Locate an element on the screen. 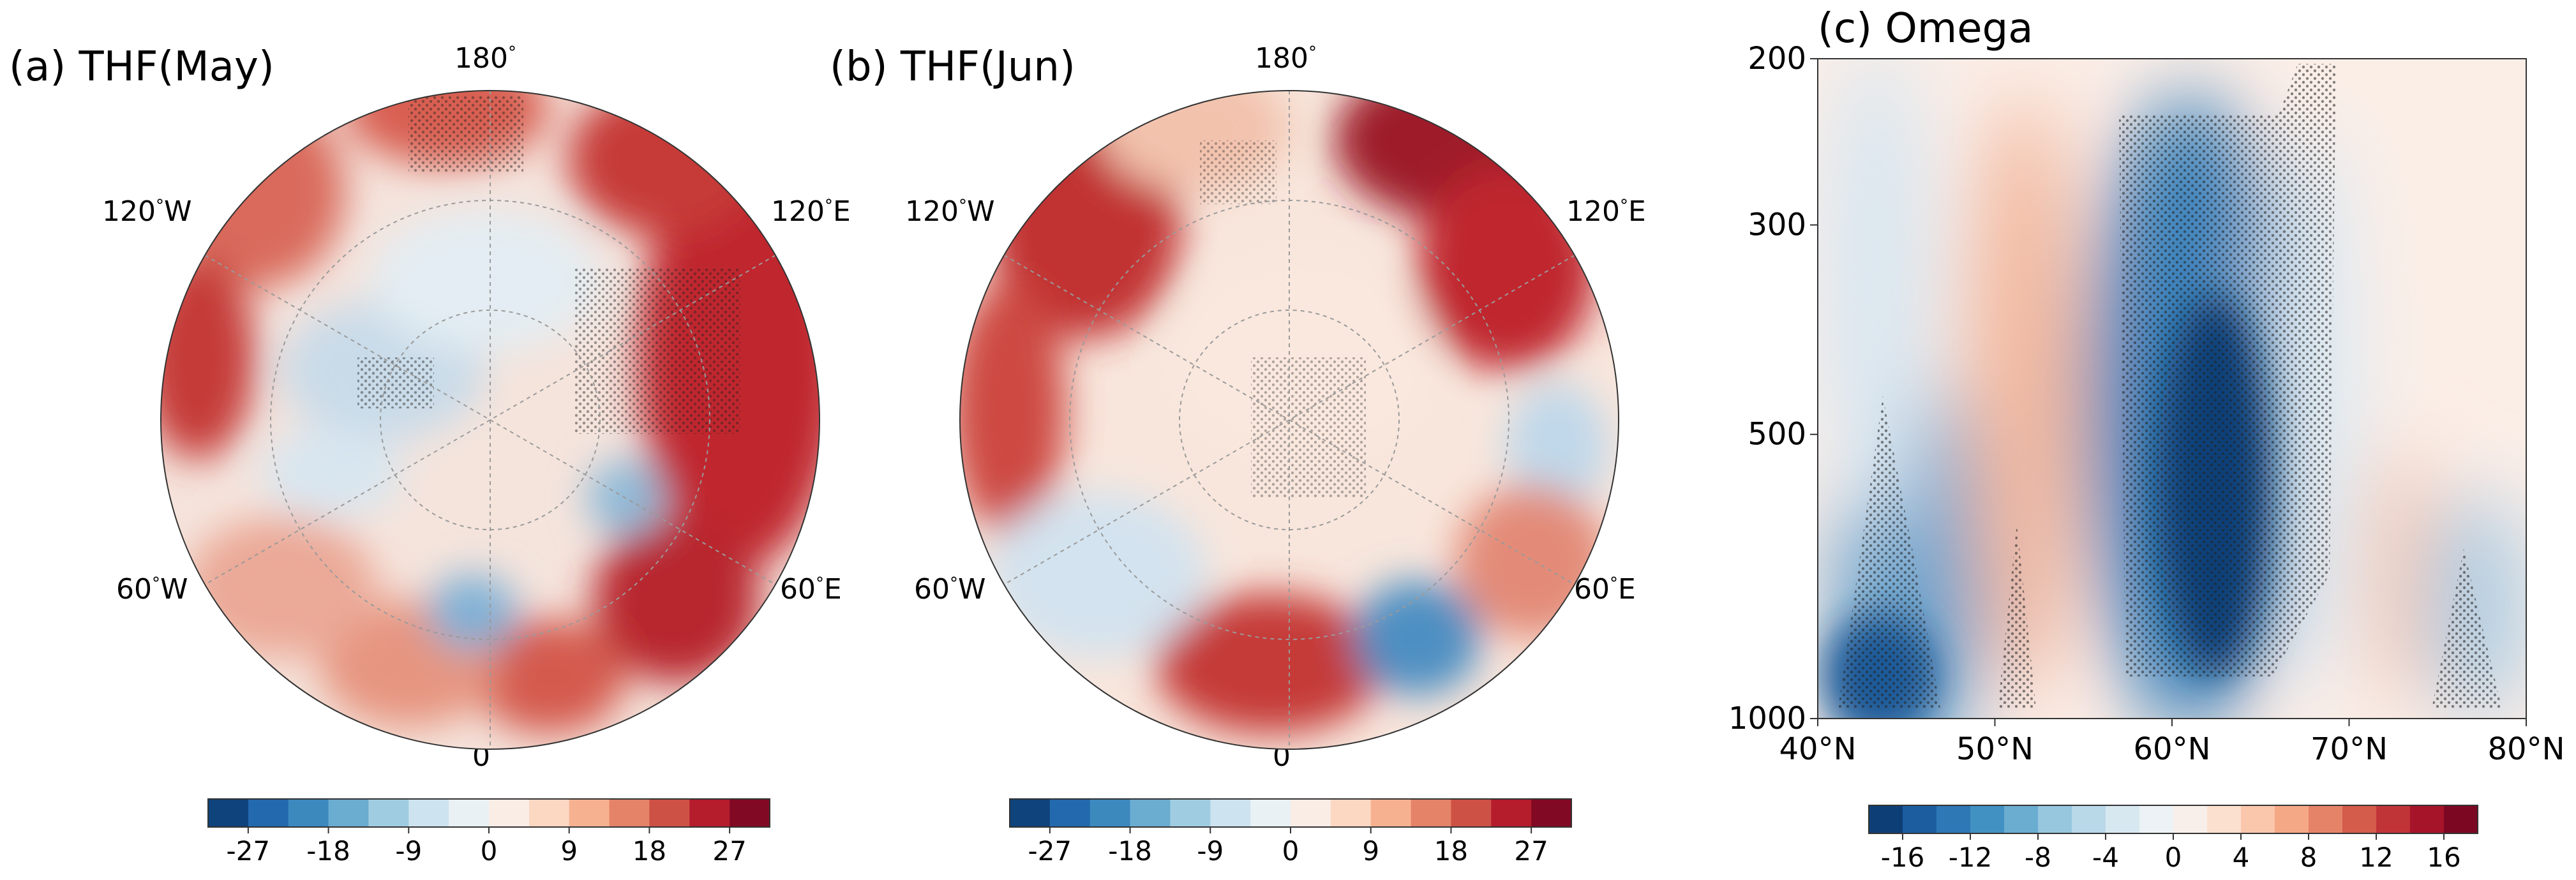 The image size is (2576, 880). colorbar-1-tick-label: 9 is located at coordinates (1370, 851).